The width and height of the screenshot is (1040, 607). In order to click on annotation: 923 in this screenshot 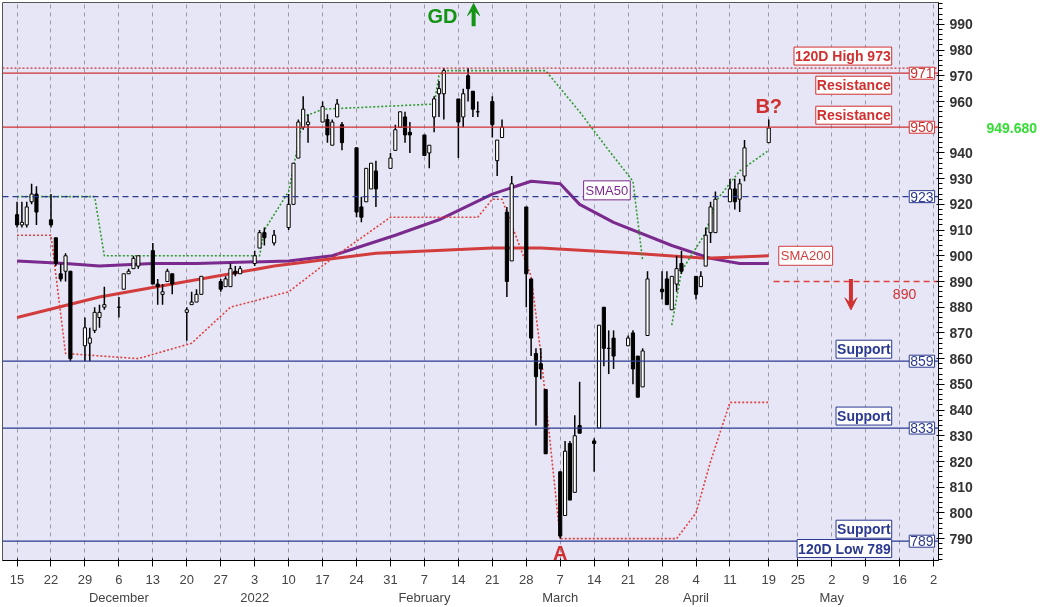, I will do `click(922, 196)`.